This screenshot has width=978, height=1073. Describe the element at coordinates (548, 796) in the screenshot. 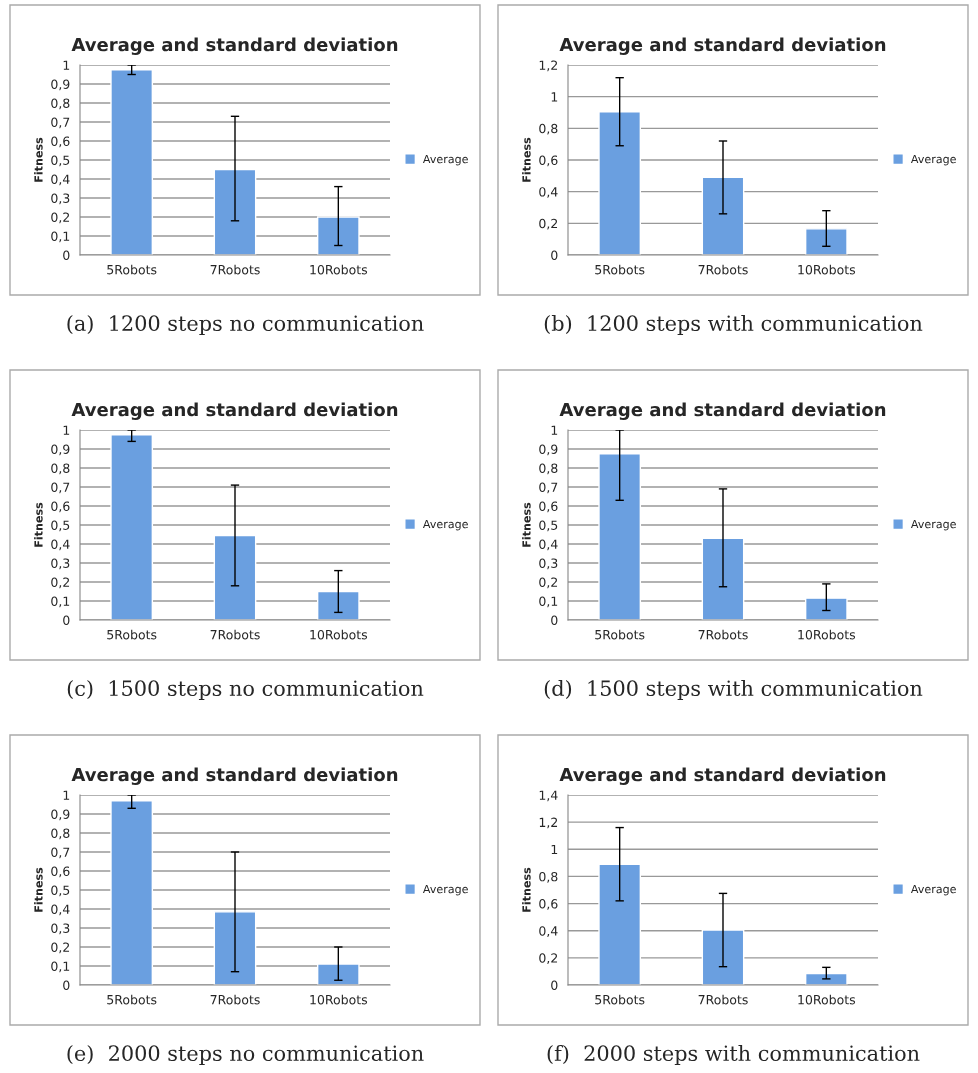

I see `y-tick-label: 1,4` at that location.